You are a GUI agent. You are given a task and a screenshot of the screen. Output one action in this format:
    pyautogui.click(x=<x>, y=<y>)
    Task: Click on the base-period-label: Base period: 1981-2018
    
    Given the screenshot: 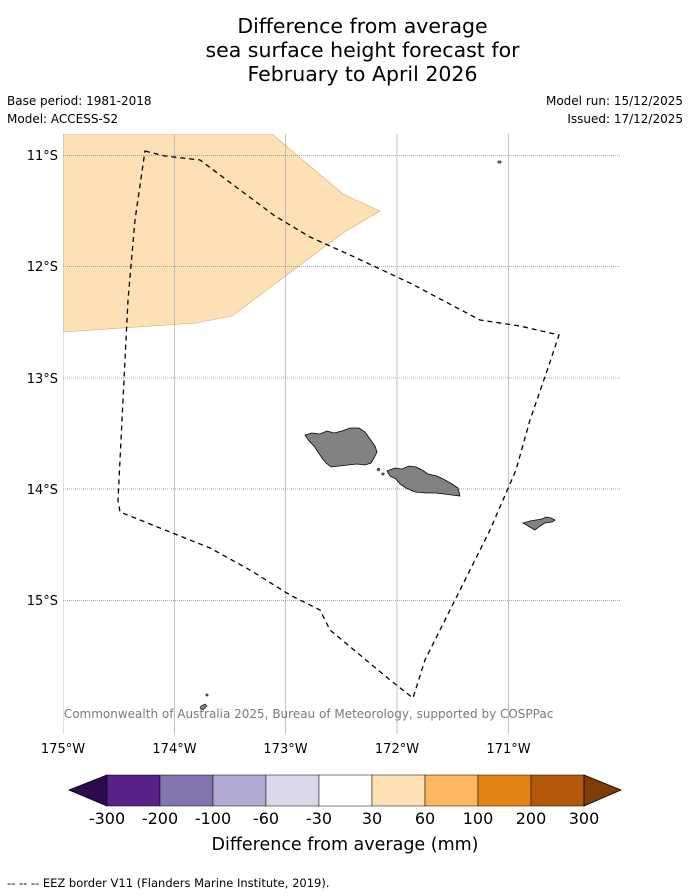 What is the action you would take?
    pyautogui.click(x=79, y=101)
    